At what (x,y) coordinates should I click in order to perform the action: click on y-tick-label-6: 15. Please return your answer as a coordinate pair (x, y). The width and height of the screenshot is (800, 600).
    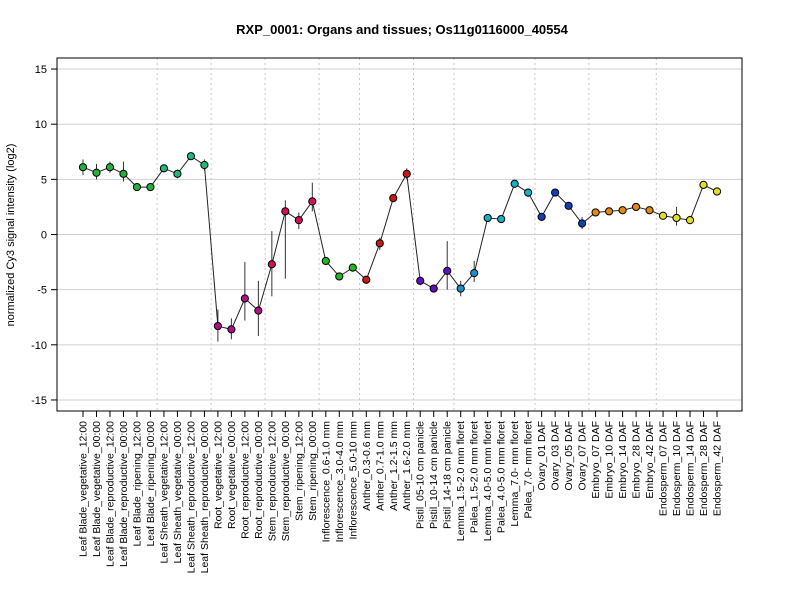
    Looking at the image, I should click on (41, 70).